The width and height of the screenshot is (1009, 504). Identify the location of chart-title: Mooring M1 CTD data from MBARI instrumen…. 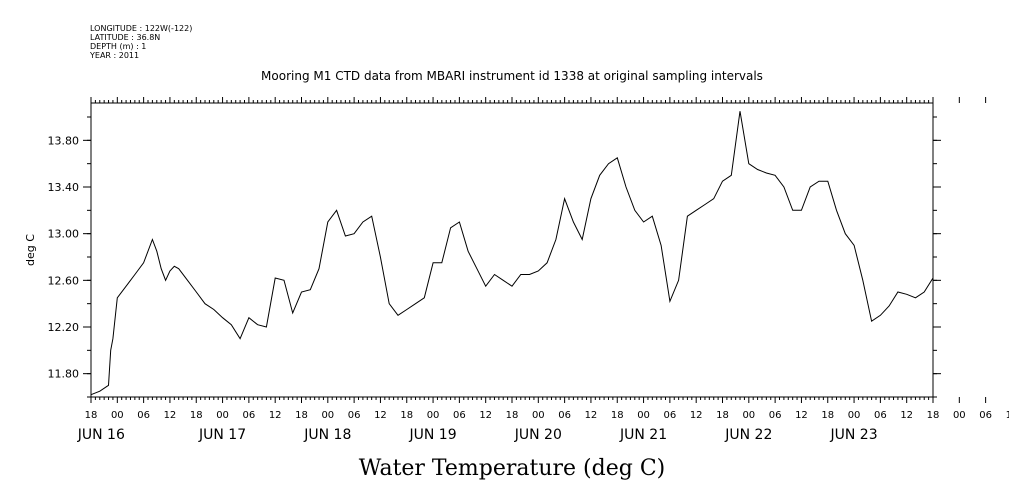
(512, 76).